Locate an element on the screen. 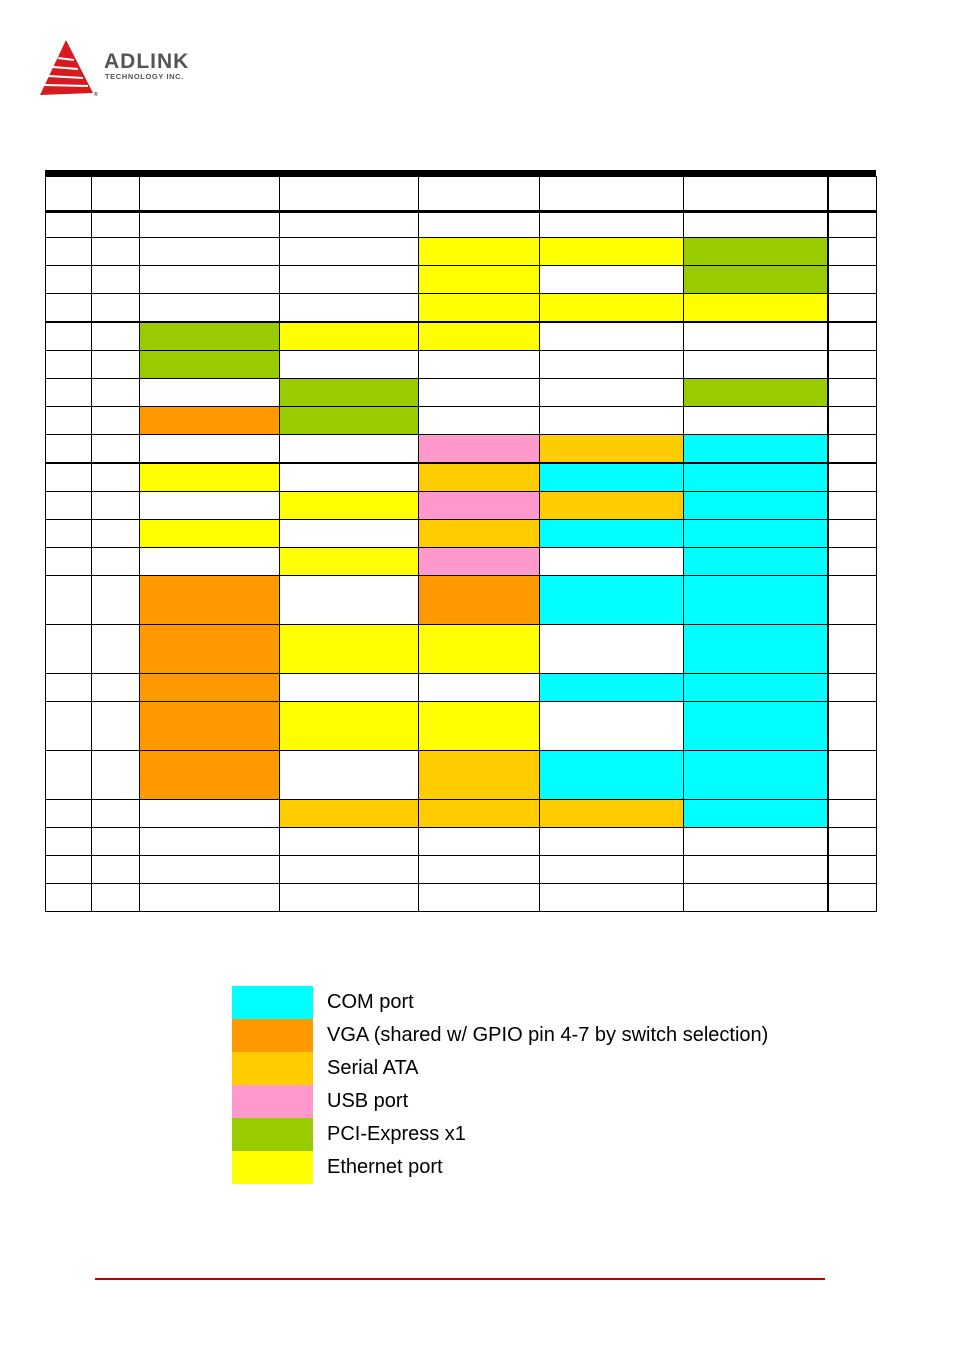 The width and height of the screenshot is (954, 1352). legend-swatch-vga is located at coordinates (272, 1035).